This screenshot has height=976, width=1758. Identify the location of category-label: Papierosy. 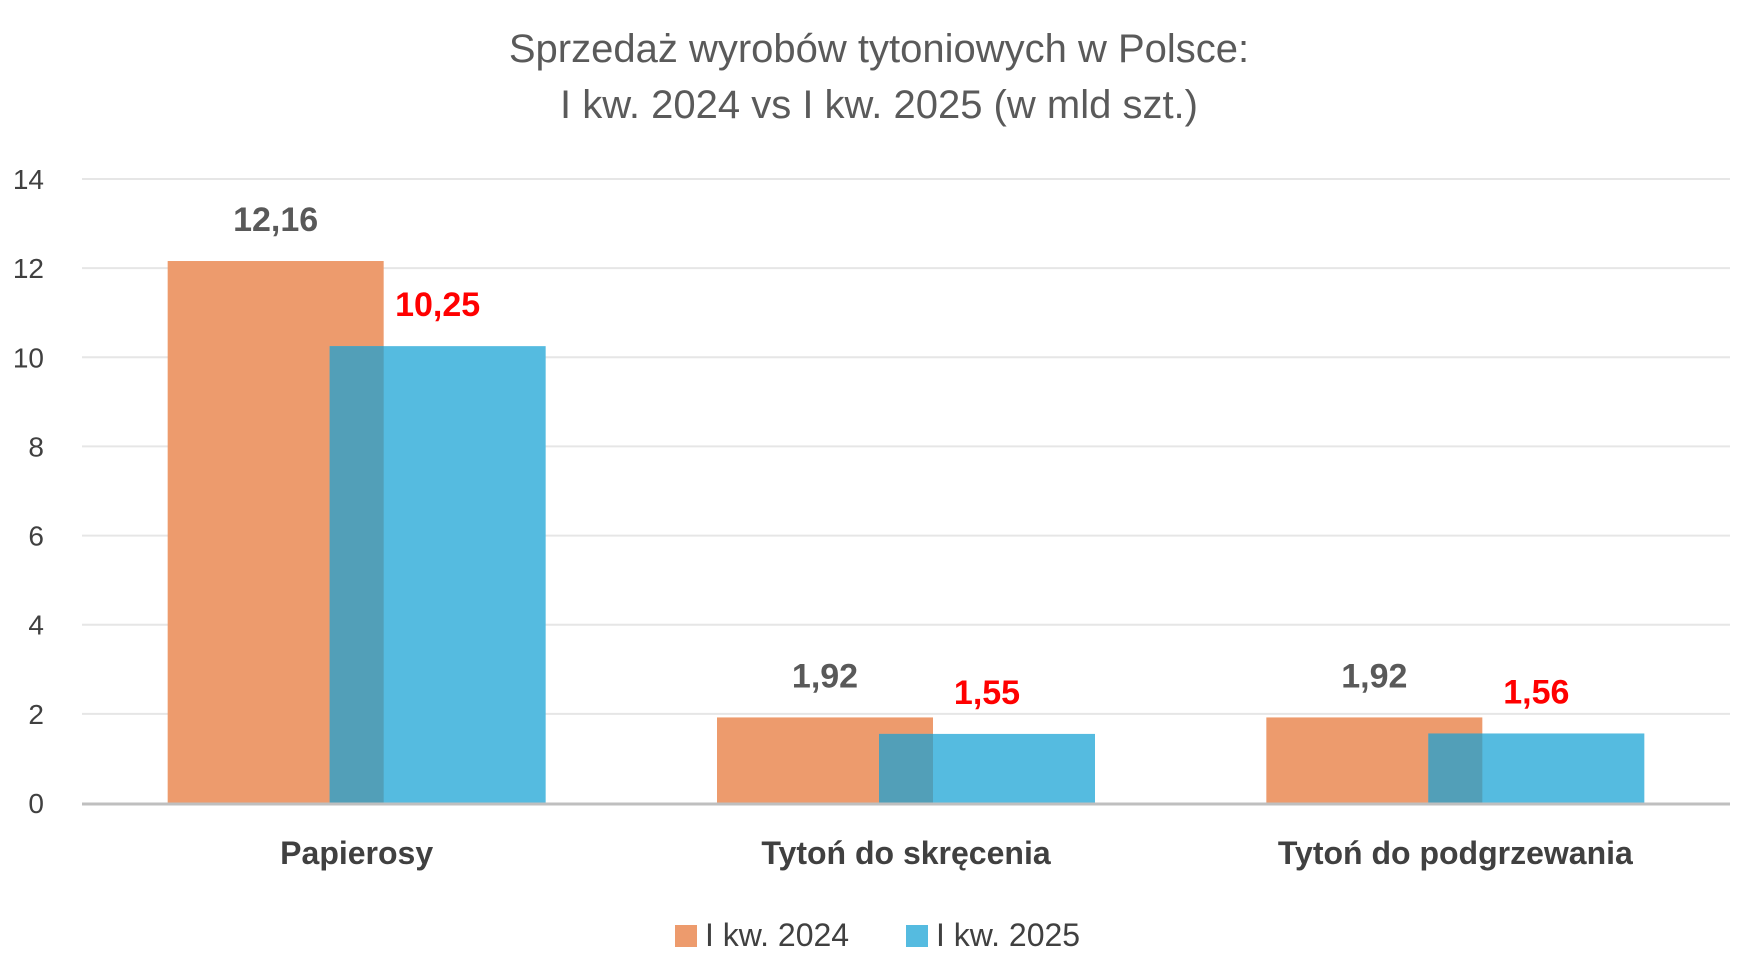
(356, 853).